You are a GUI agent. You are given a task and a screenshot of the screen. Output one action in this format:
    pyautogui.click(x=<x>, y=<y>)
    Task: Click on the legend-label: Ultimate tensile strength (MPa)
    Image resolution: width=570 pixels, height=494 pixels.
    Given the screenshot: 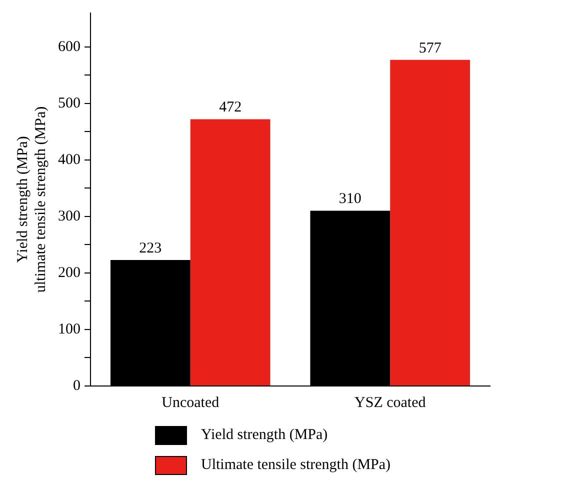 What is the action you would take?
    pyautogui.click(x=296, y=465)
    